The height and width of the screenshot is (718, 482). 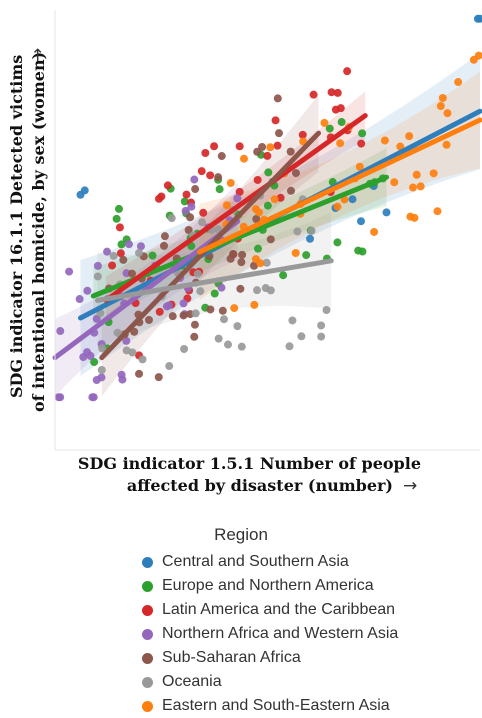 What do you see at coordinates (270, 562) in the screenshot?
I see `legend-item: Central and Southern Asia` at bounding box center [270, 562].